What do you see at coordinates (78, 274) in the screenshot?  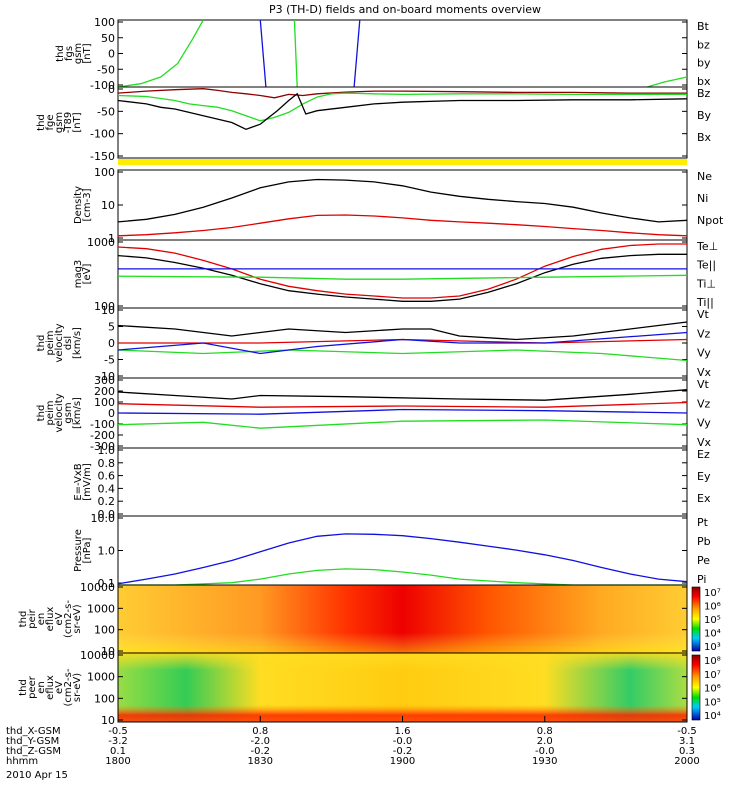 I see `y-axis-label: mag3` at bounding box center [78, 274].